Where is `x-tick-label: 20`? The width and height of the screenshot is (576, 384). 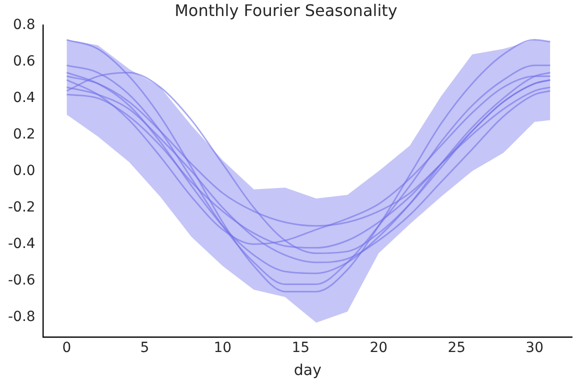
x-tick-label: 20 is located at coordinates (379, 348).